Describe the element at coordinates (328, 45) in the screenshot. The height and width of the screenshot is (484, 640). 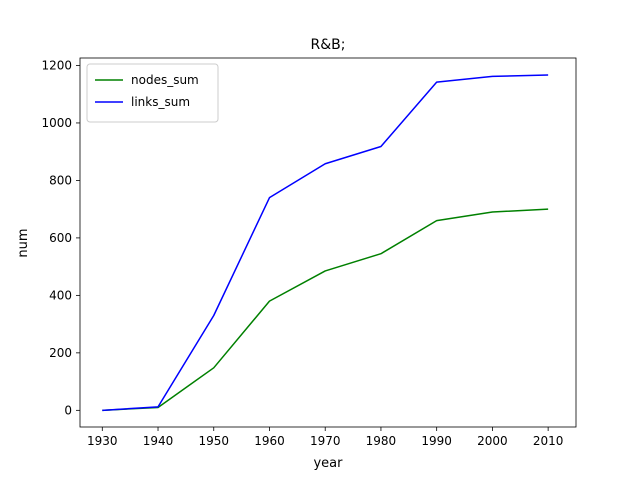
I see `chart-title: R&B;` at that location.